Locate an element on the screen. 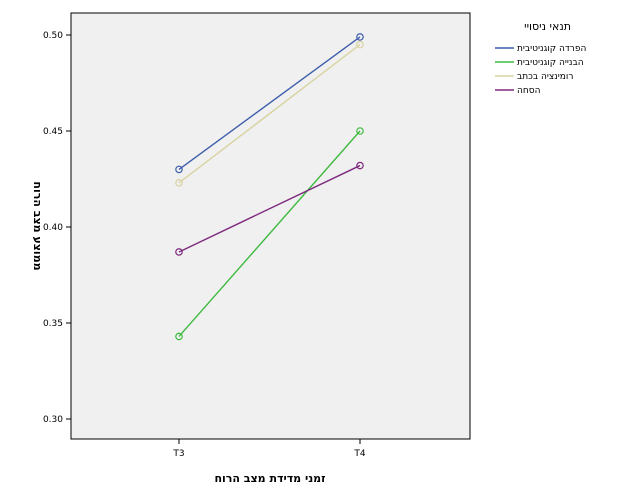 Image resolution: width=629 pixels, height=504 pixels. x-tick-label: T3 is located at coordinates (178, 454).